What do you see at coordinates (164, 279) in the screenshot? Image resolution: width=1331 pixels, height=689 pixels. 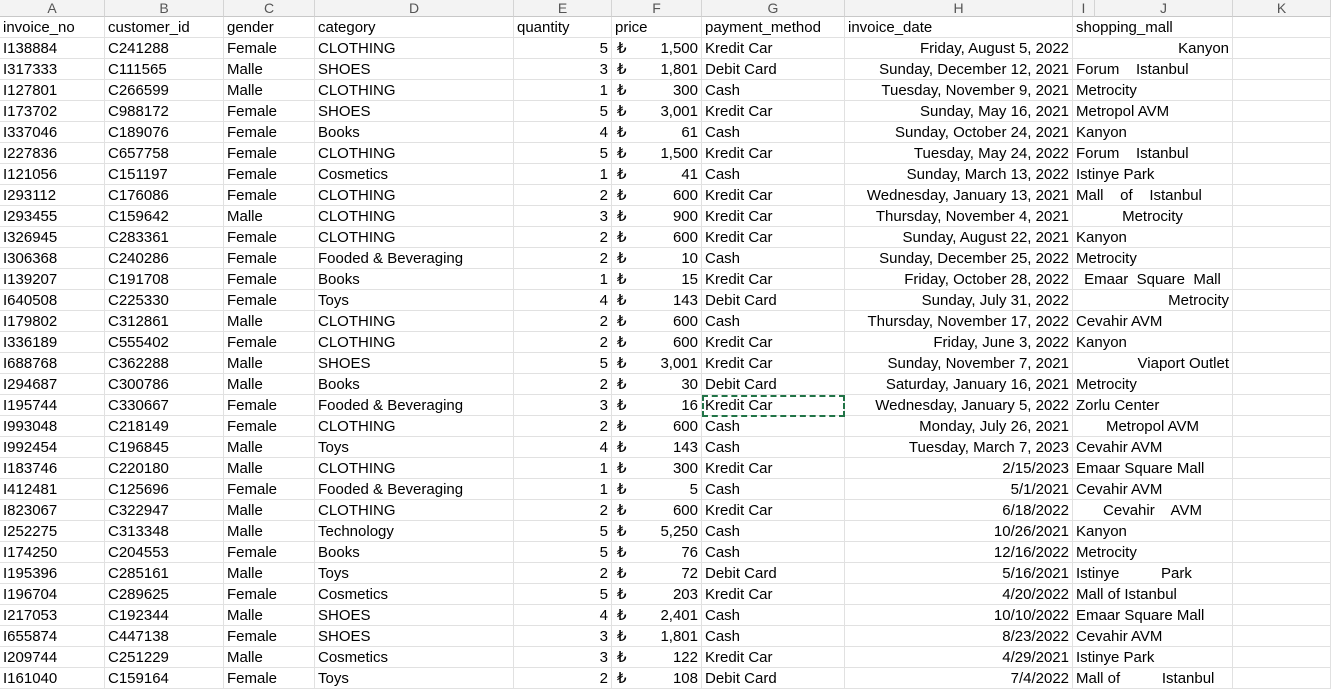 I see `table-cell: C191708` at bounding box center [164, 279].